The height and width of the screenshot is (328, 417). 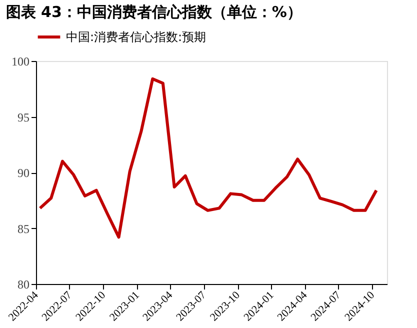 I want to click on chart-title: 图表 43：中国消费者信心指数（单位：%）, so click(x=154, y=12).